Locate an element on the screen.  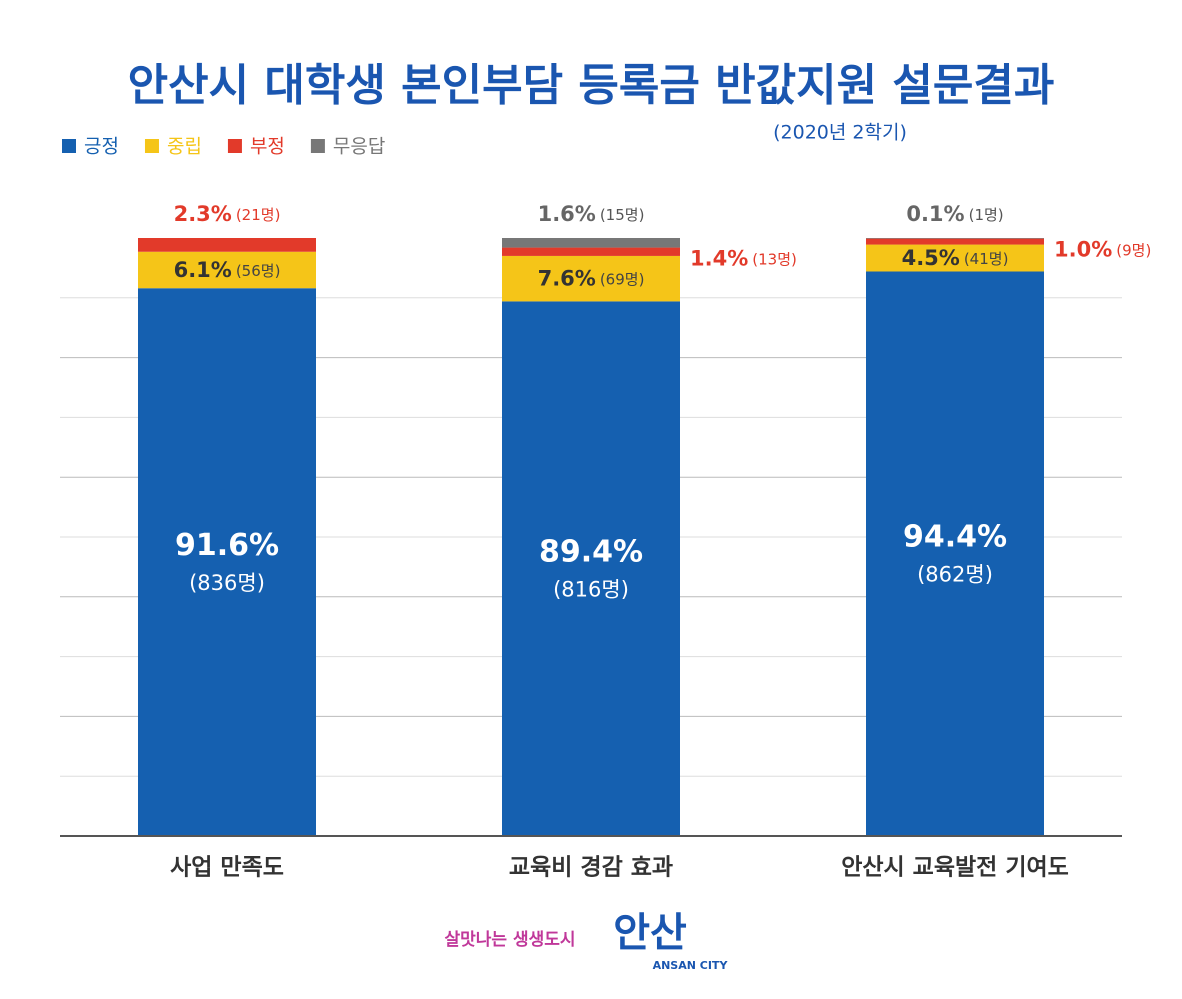
value-label: 6.1% is located at coordinates (203, 270).